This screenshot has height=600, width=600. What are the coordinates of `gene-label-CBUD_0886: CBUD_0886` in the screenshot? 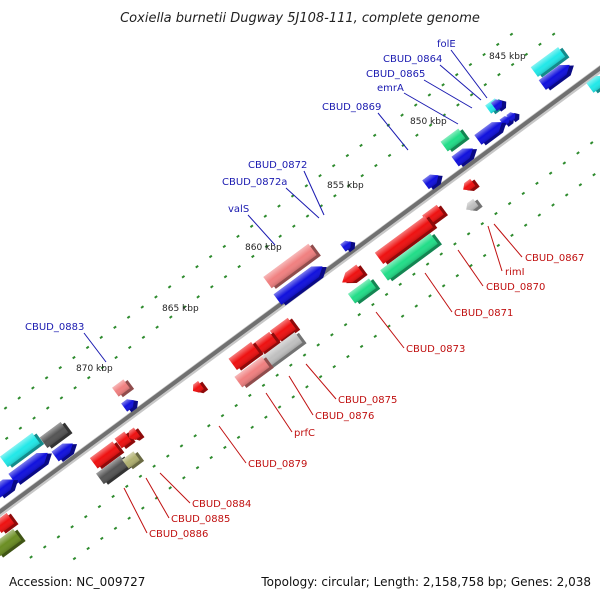 It's located at (178, 534).